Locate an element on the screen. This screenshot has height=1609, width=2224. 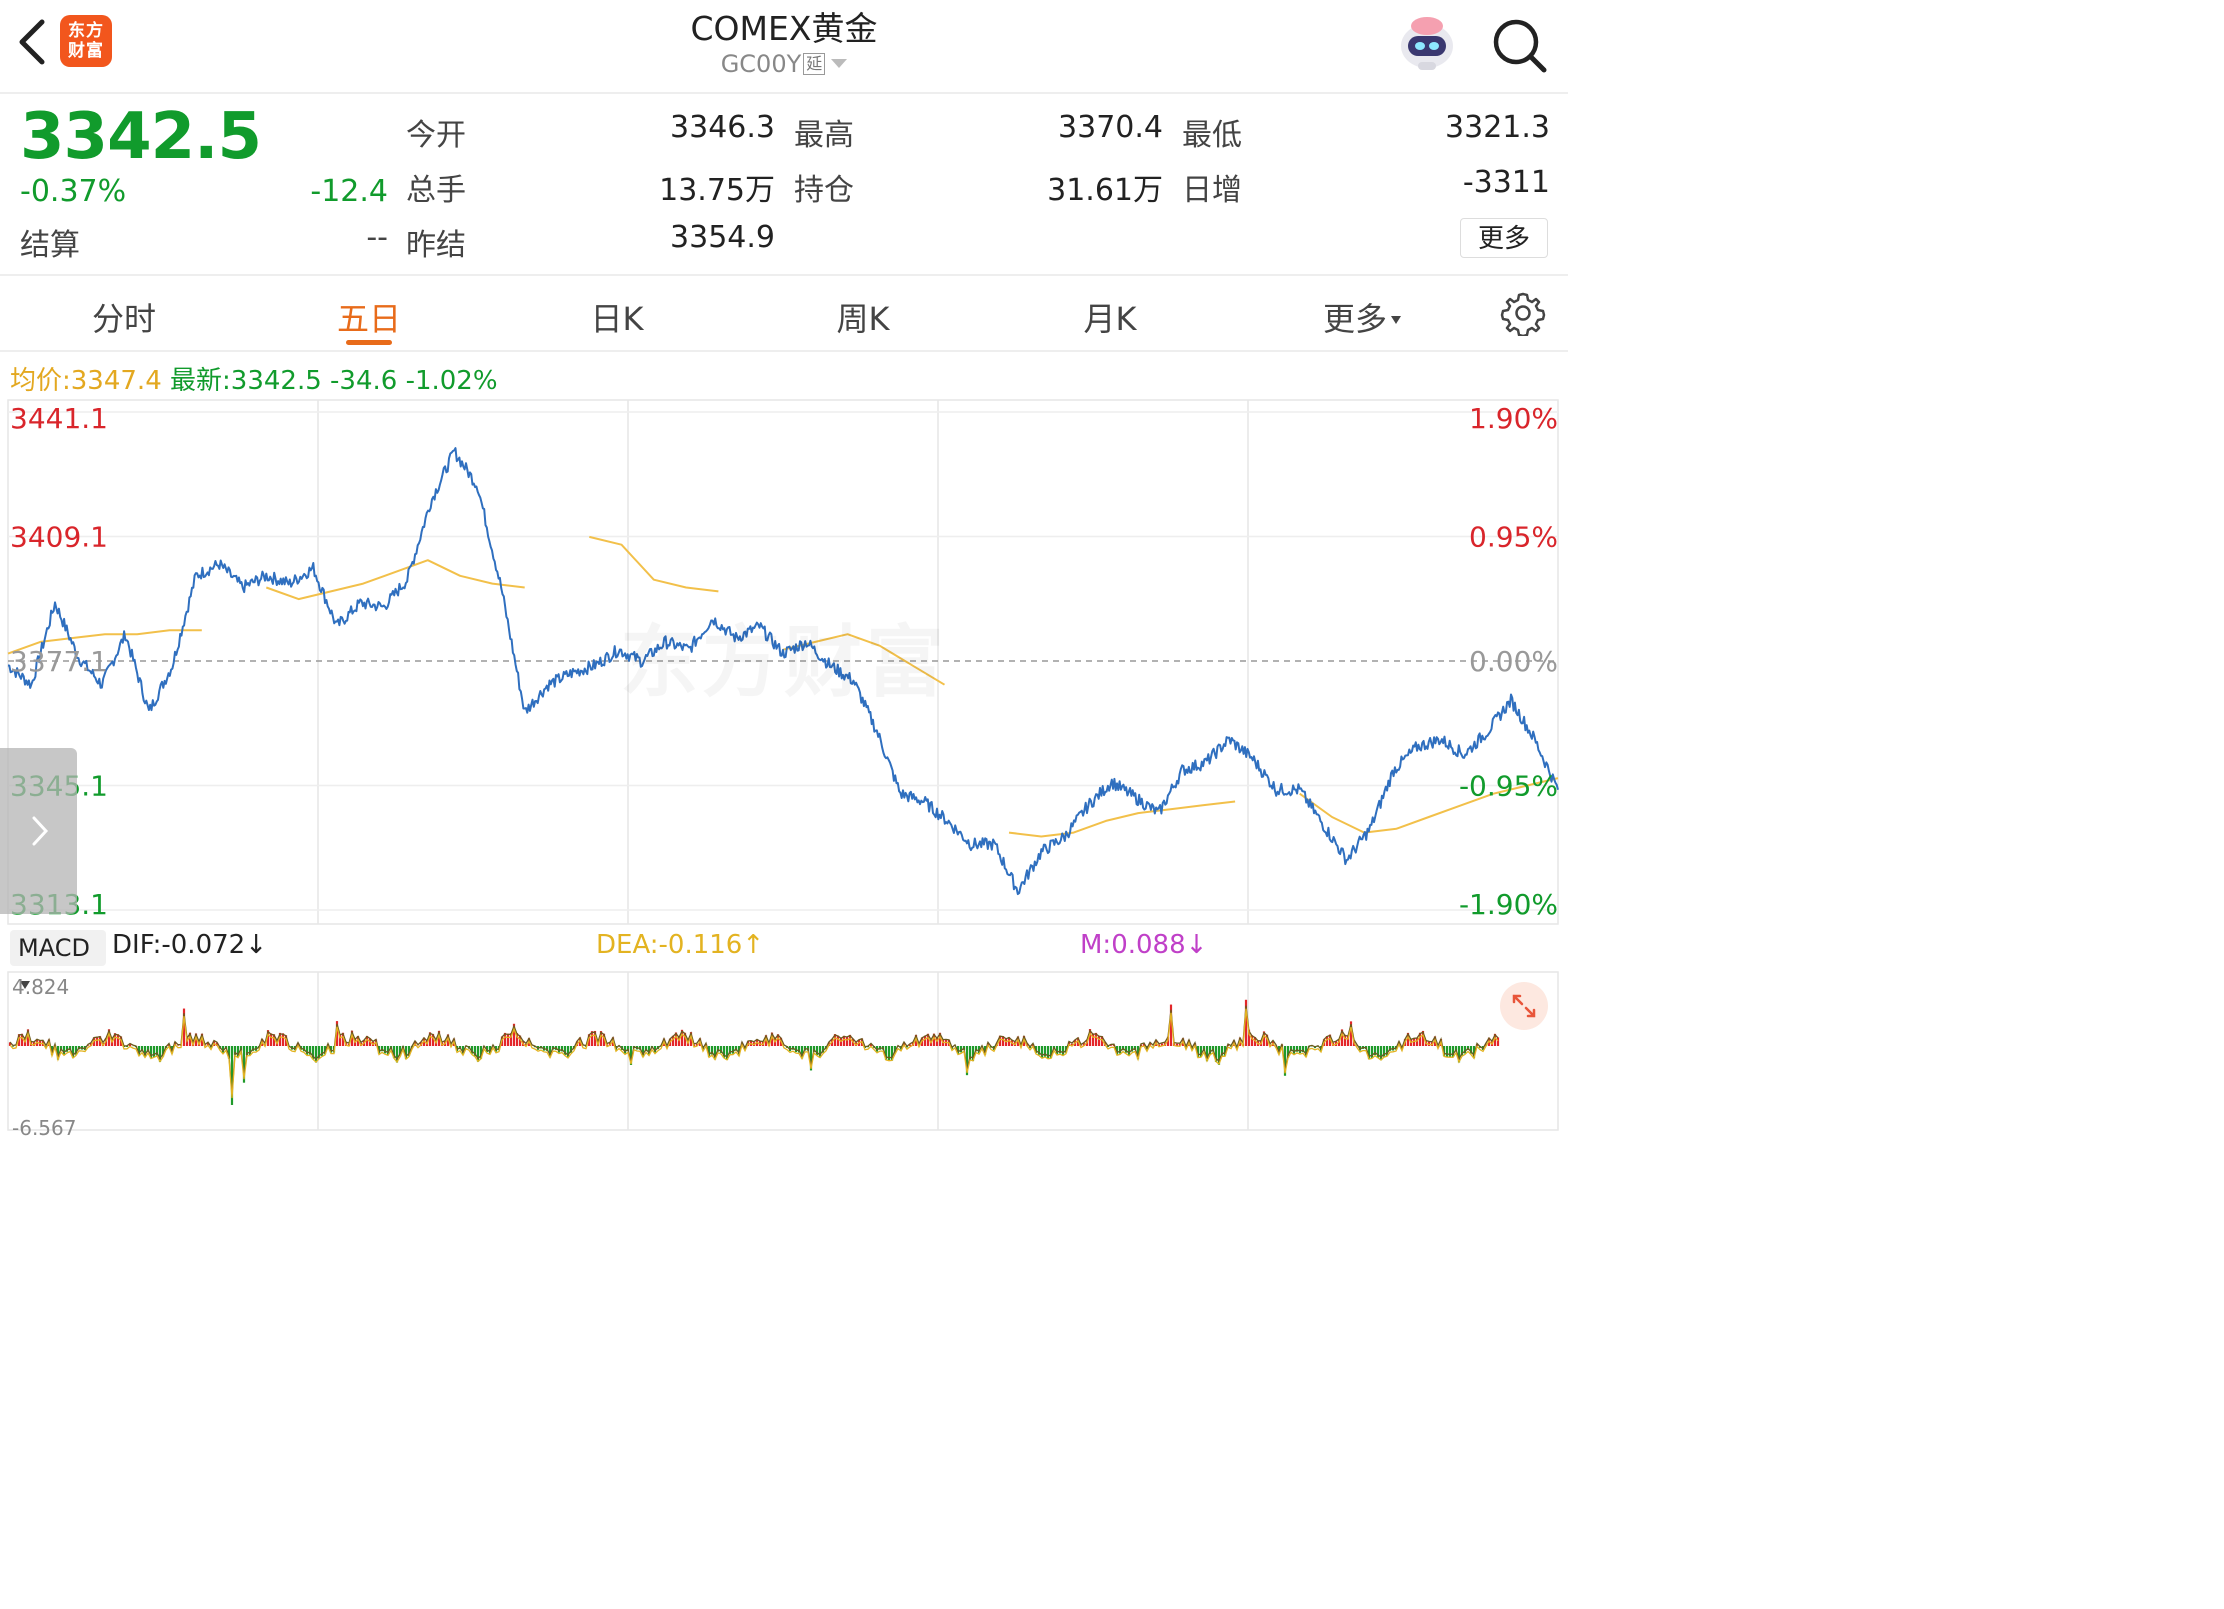
macd-y-min: -6.567 is located at coordinates (44, 1128).